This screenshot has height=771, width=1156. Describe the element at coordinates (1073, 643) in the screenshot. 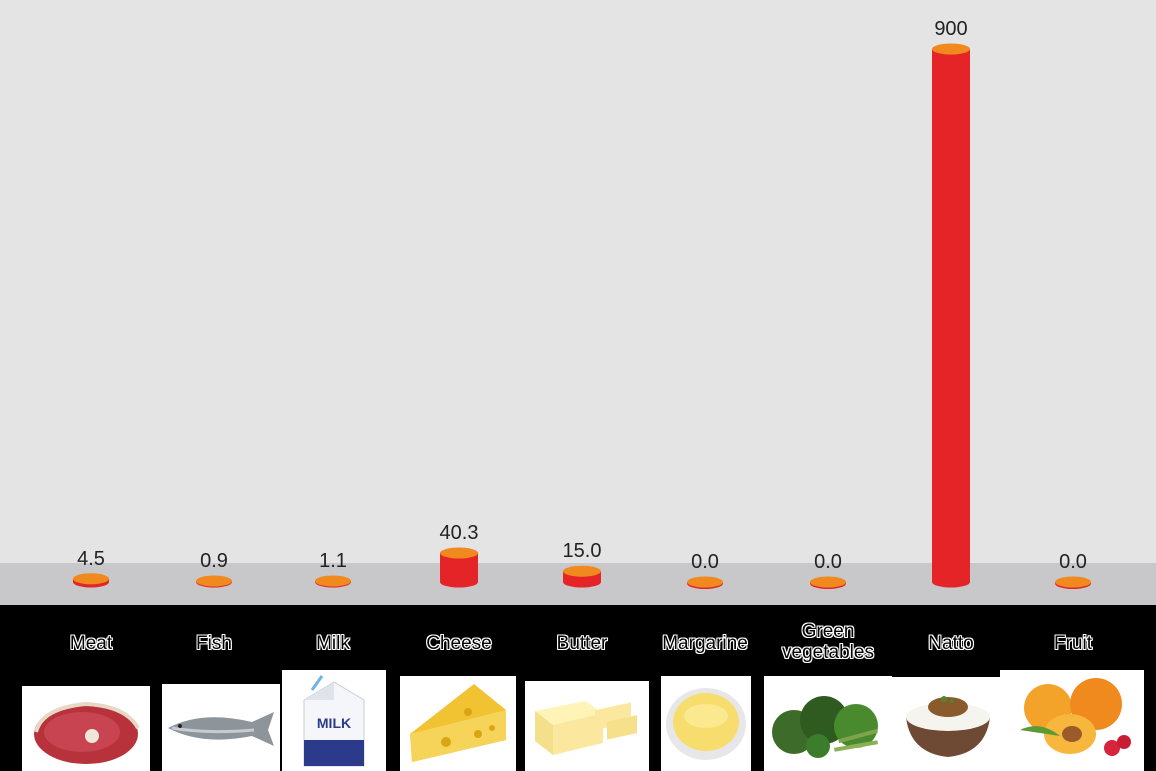

I see `category-label: Fruit` at that location.